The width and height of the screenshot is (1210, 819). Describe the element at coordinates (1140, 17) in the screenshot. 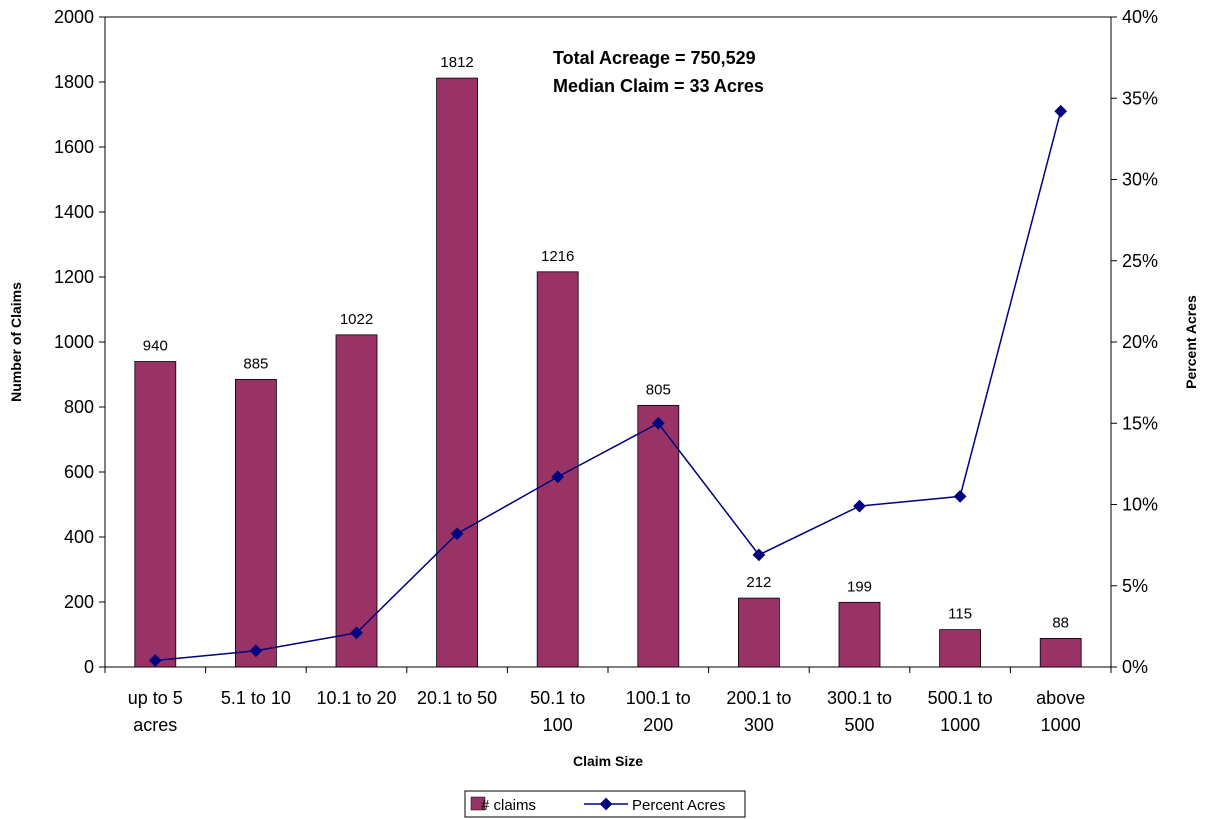

I see `y2-tick-label: 40%` at that location.